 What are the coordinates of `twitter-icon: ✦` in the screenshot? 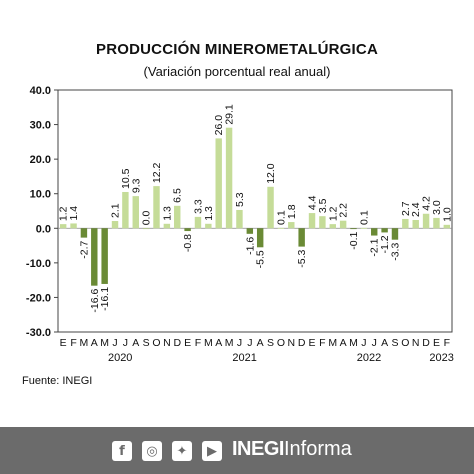 It's located at (182, 451).